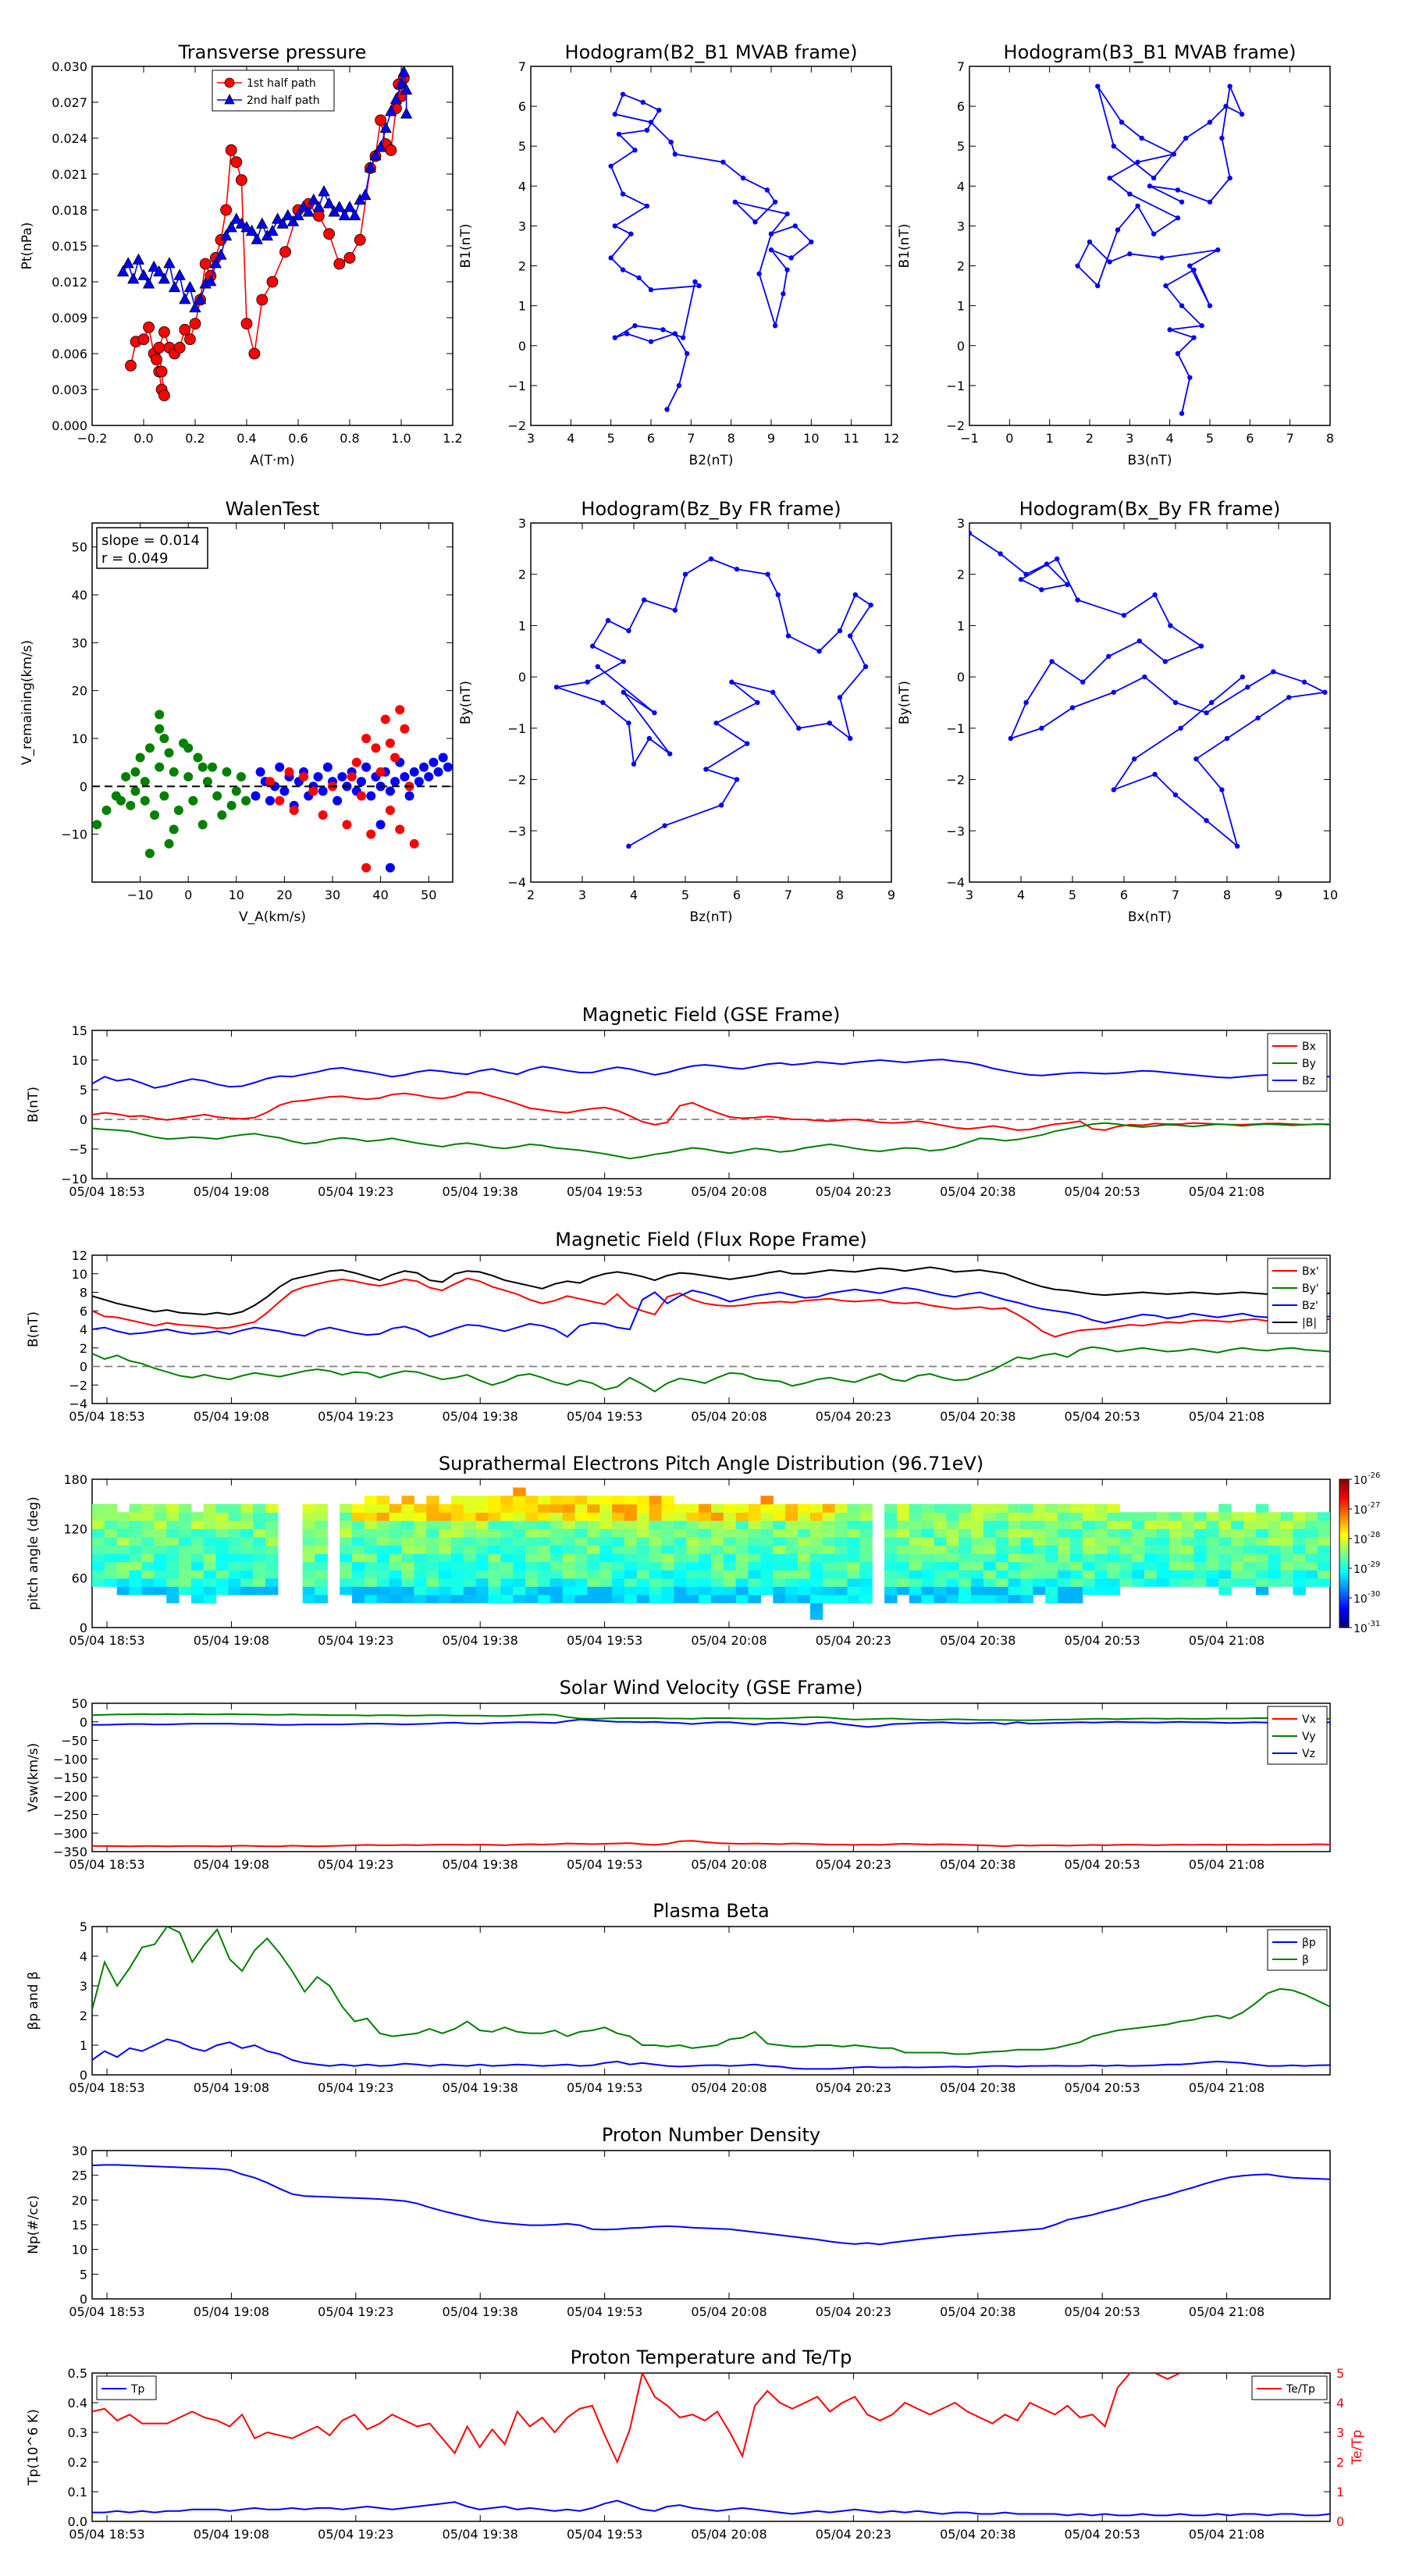 The height and width of the screenshot is (2576, 1405). I want to click on y-tick-label: 0, so click(84, 1628).